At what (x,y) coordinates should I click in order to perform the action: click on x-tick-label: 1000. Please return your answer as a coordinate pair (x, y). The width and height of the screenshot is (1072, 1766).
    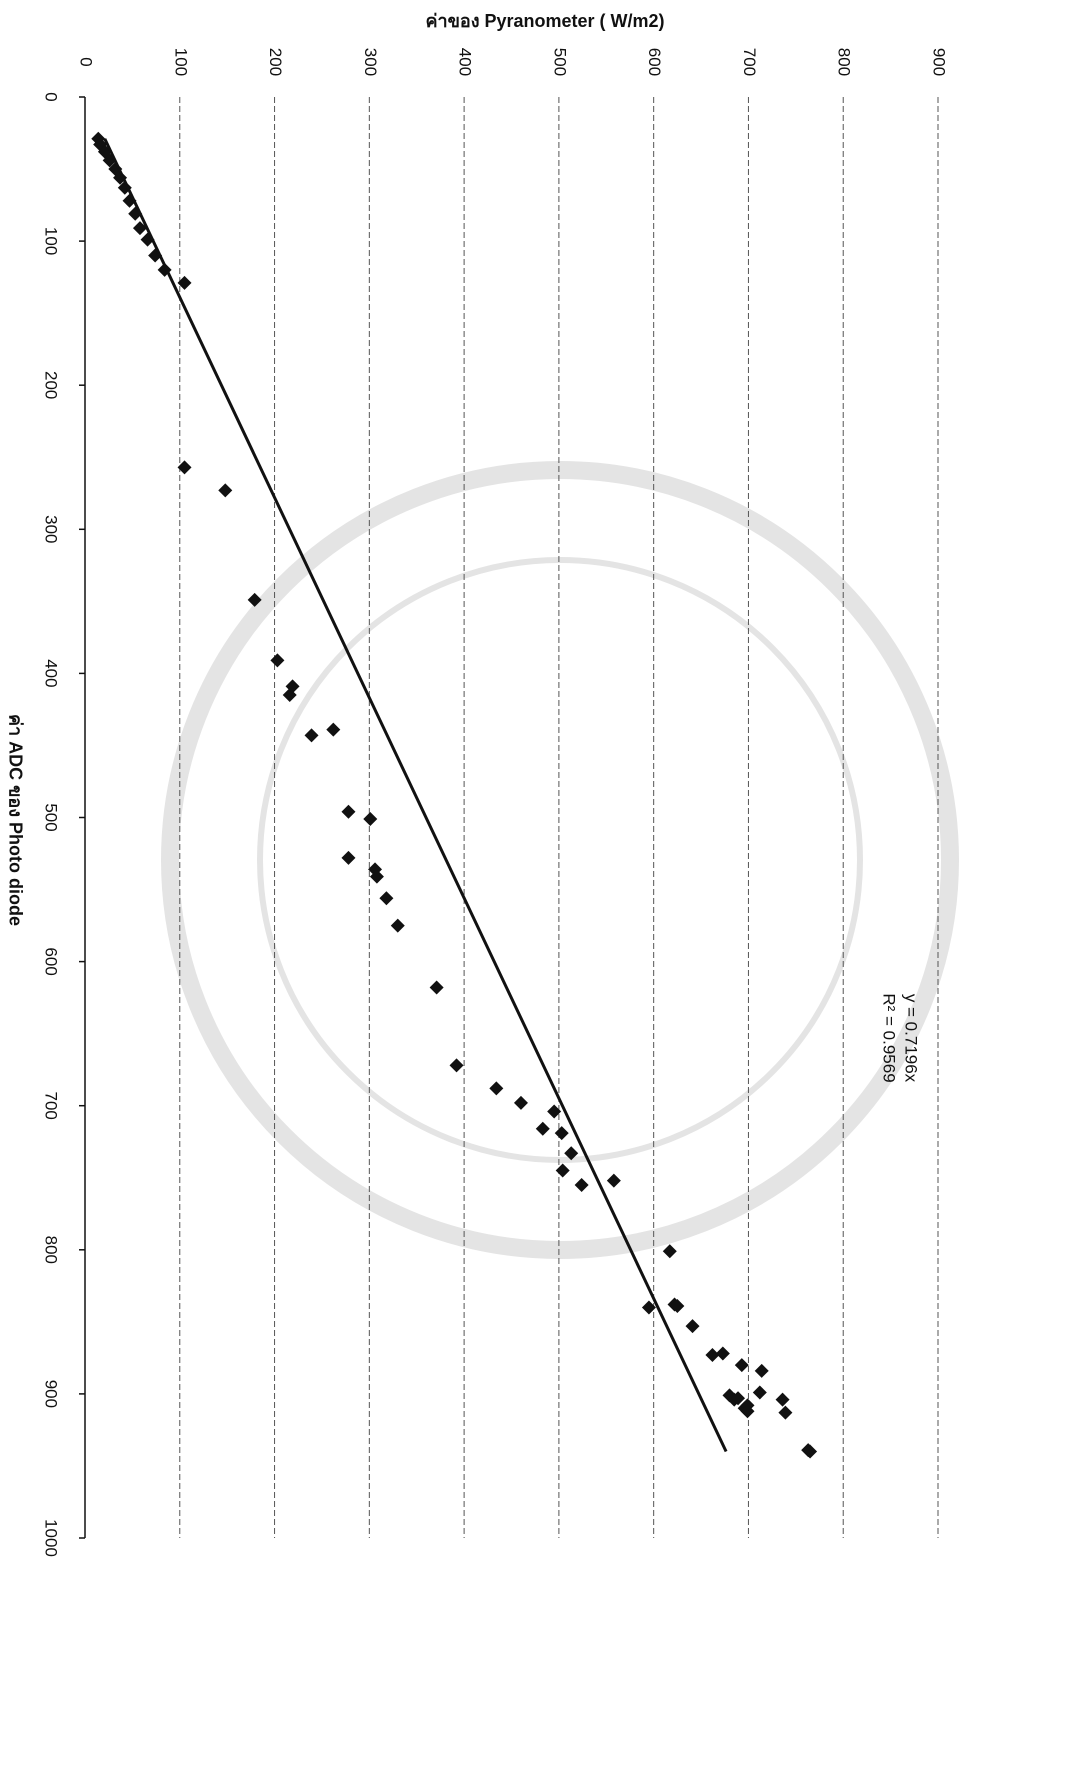
    Looking at the image, I should click on (51, 1538).